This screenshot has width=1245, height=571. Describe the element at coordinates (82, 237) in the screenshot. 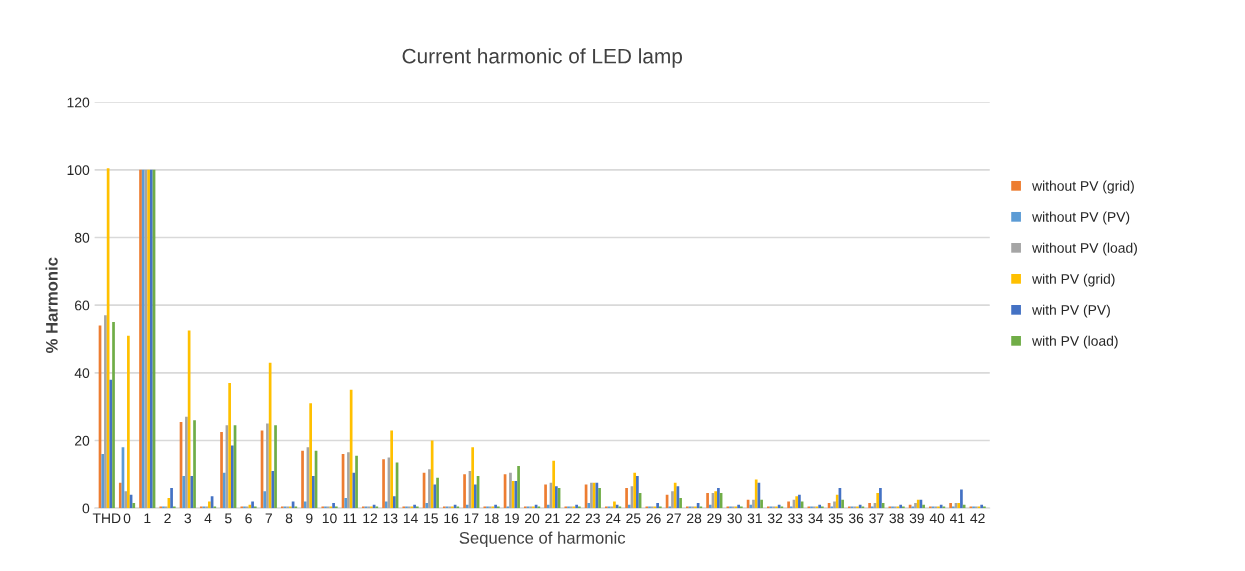

I see `y-tick-label: 80` at that location.